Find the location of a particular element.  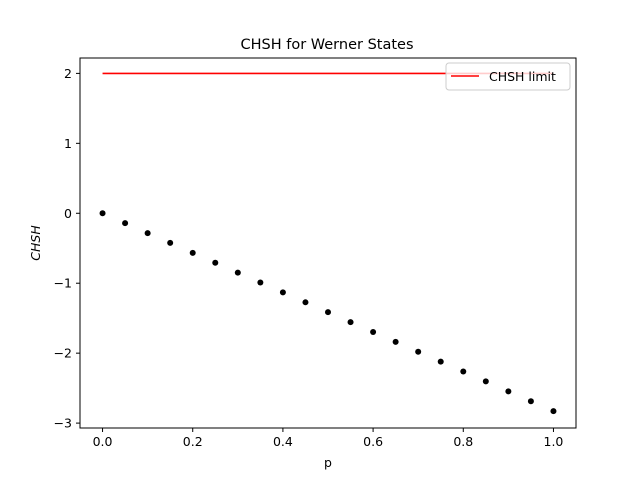

y-tick-label: −2 is located at coordinates (63, 353).